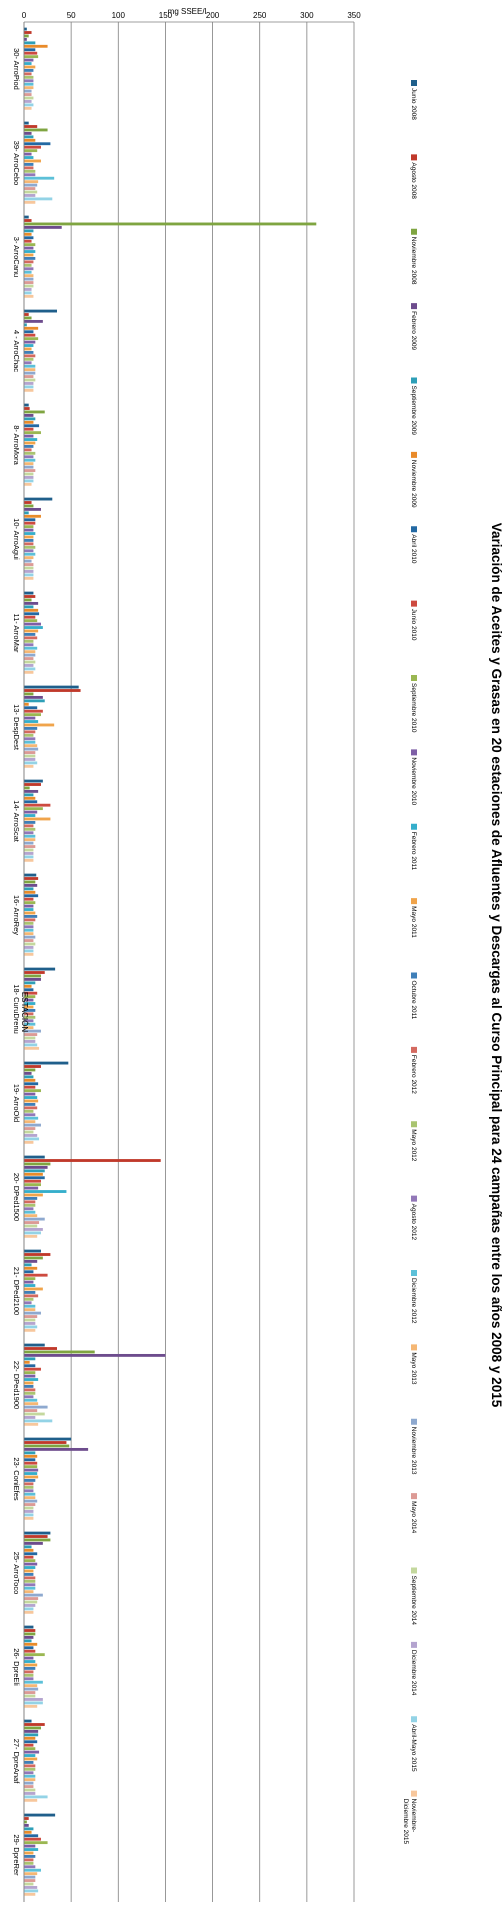  I want to click on x-tick-label: 100, so click(119, 15).